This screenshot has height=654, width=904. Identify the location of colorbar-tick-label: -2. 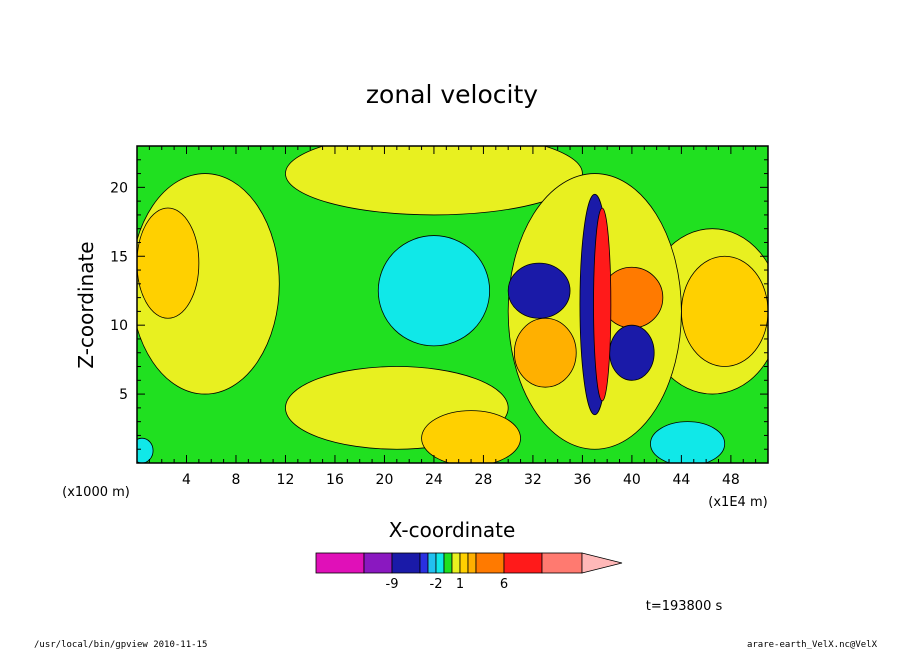
(436, 584).